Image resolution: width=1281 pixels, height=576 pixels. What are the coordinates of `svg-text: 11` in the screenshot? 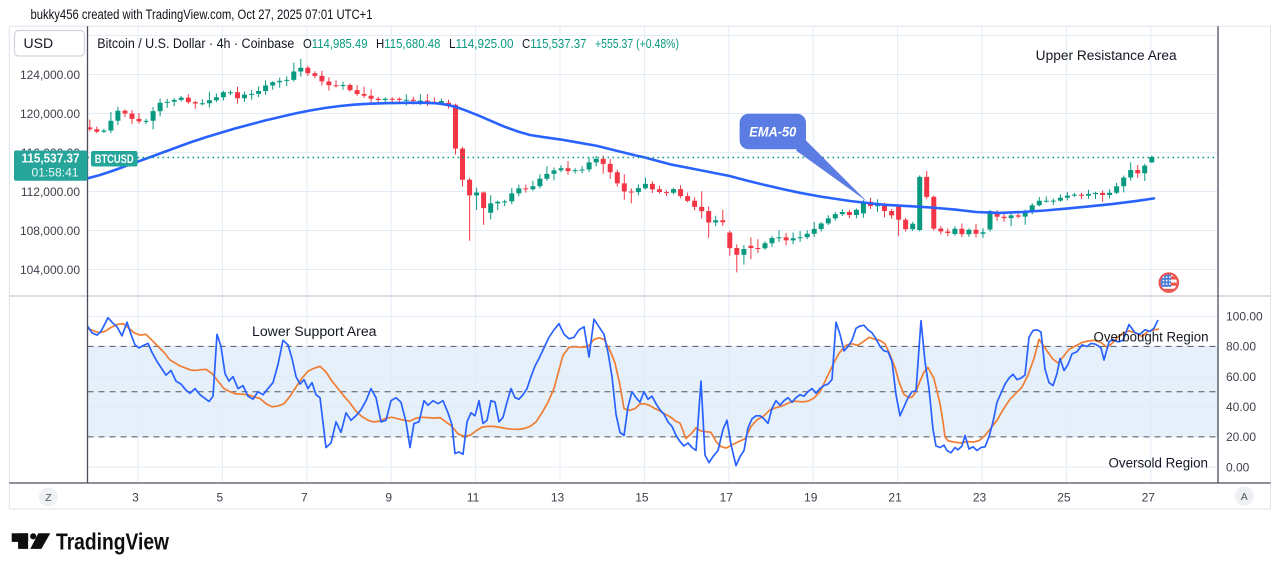 It's located at (473, 497).